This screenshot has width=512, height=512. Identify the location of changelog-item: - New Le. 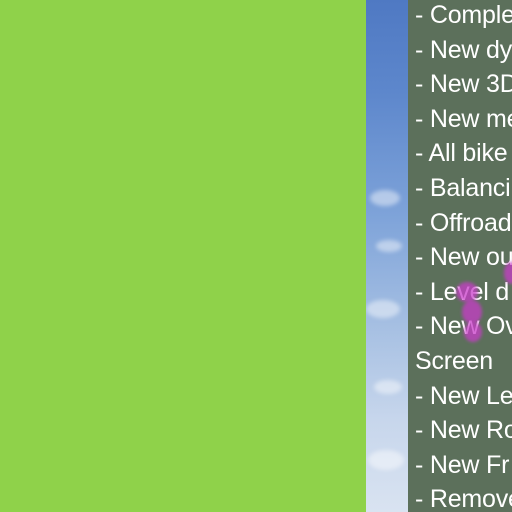
(463, 395).